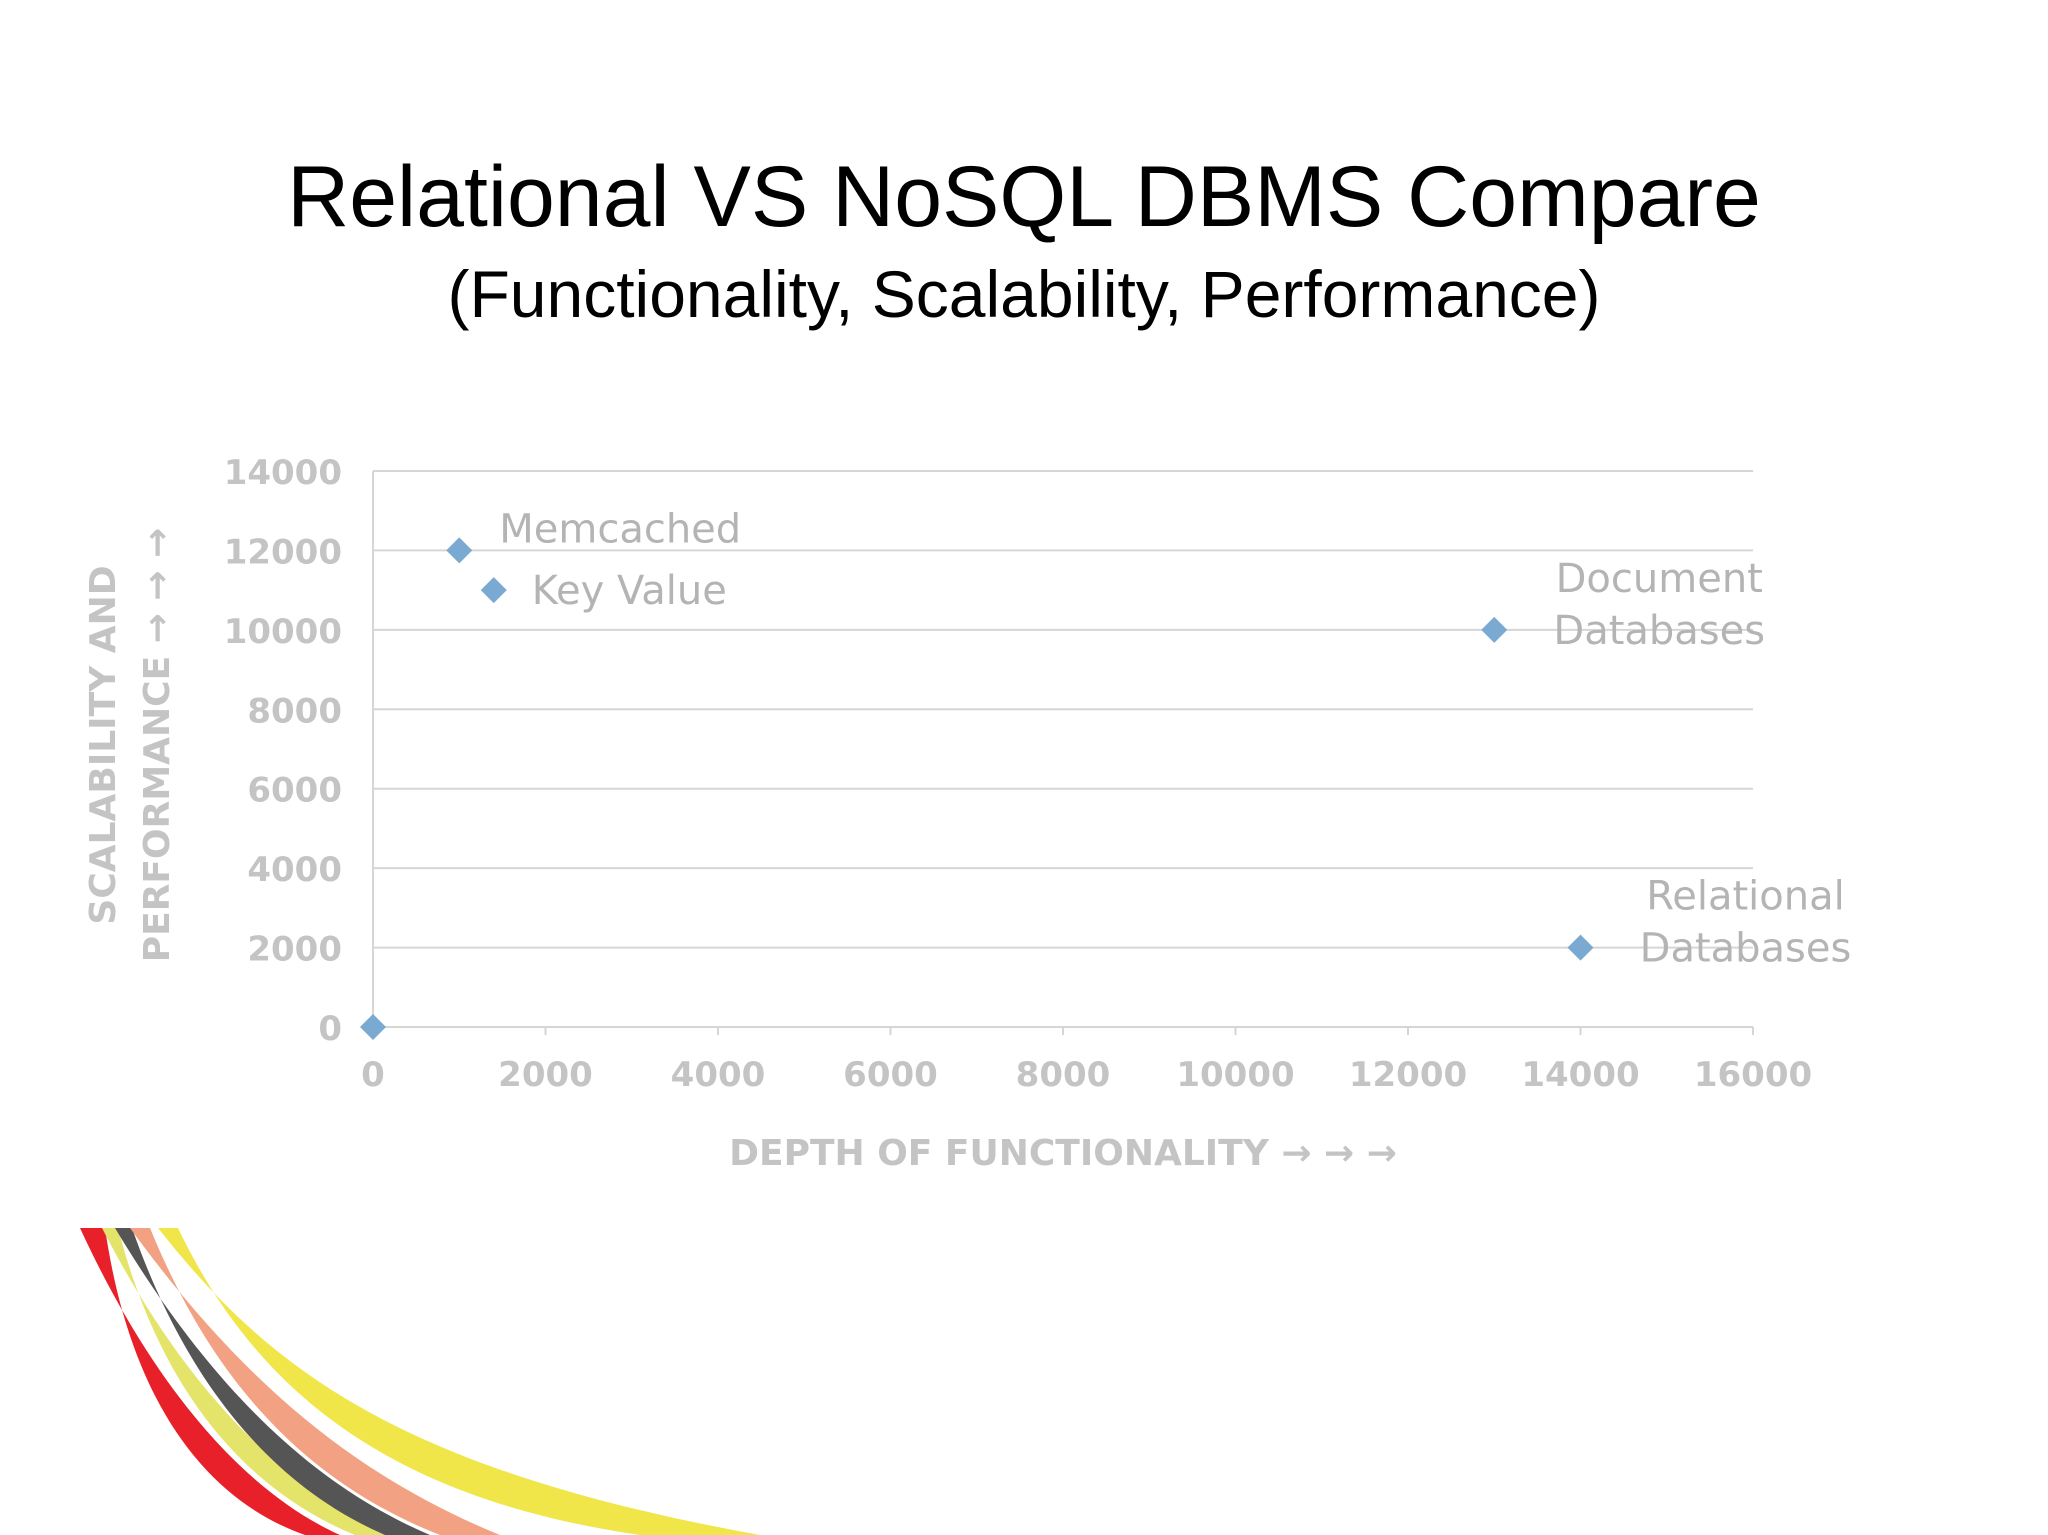 Image resolution: width=2048 pixels, height=1535 pixels. Describe the element at coordinates (1235, 1075) in the screenshot. I see `x-tick-label: 10000` at that location.